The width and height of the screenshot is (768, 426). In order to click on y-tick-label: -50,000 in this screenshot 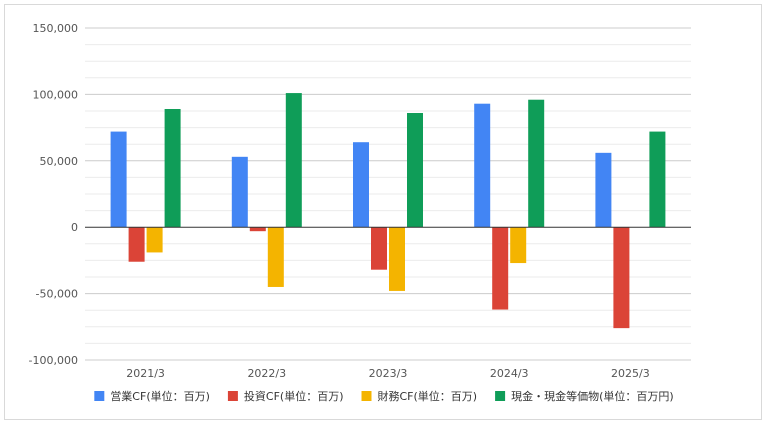, I will do `click(57, 294)`.